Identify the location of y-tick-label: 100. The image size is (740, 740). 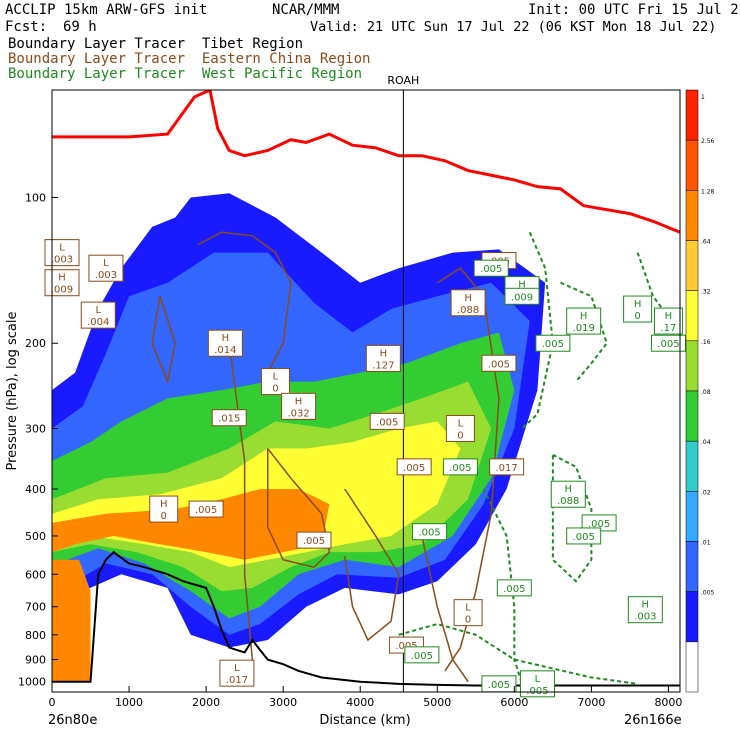
(35, 197).